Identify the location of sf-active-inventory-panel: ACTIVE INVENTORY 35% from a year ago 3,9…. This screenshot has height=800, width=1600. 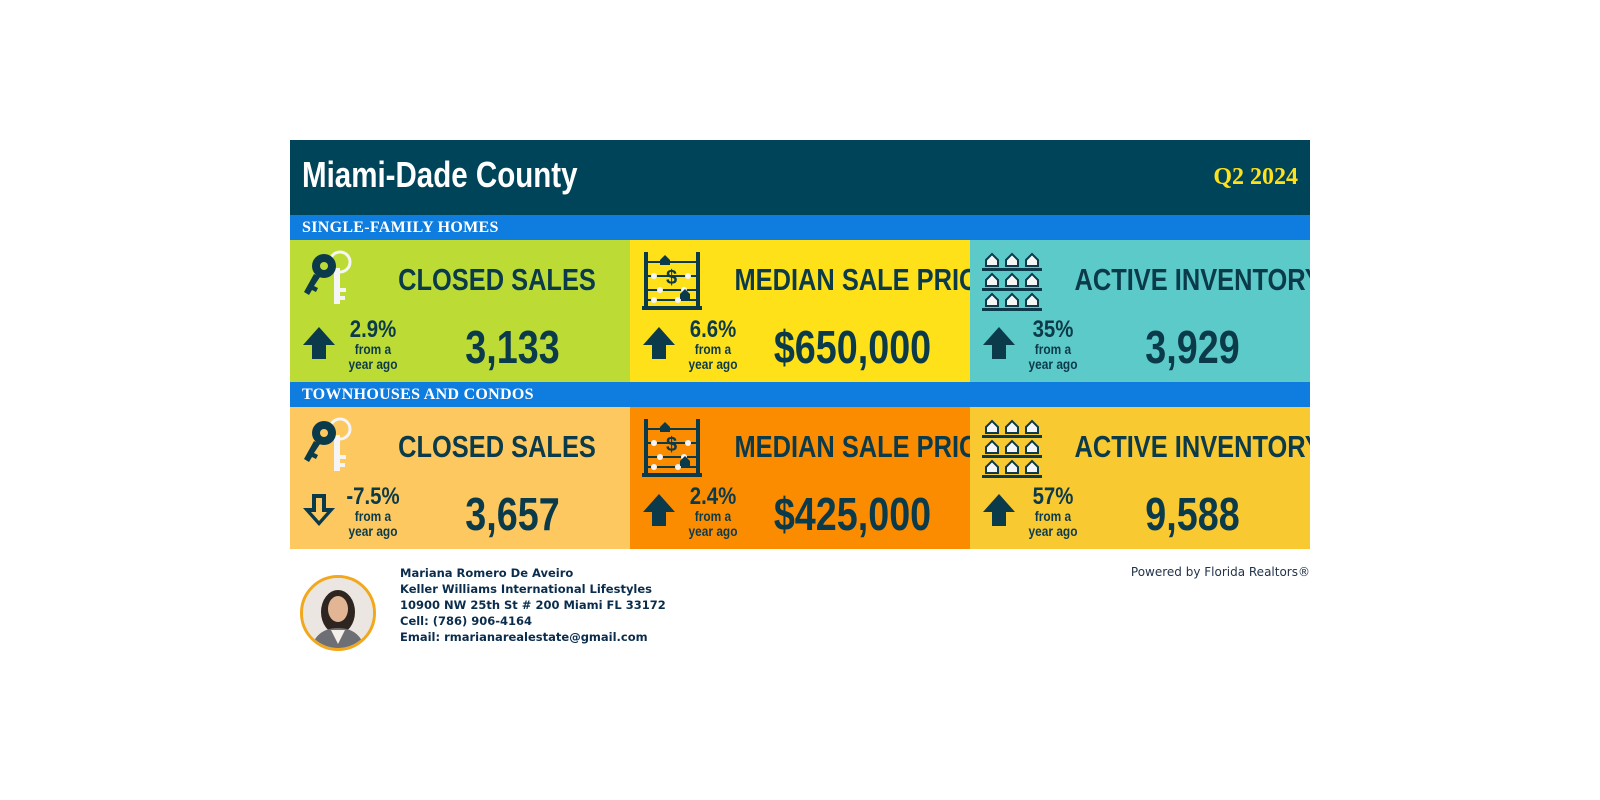
(1140, 311).